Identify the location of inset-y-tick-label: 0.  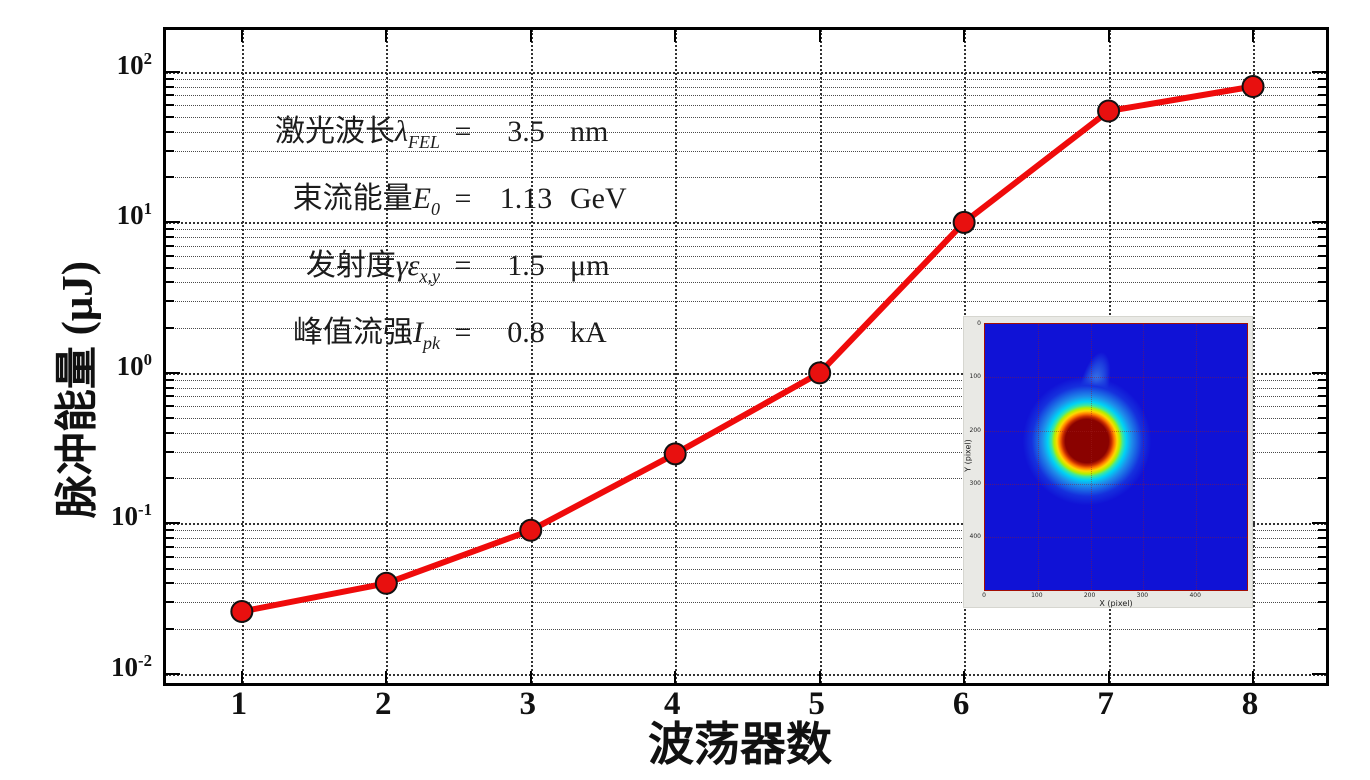
(979, 323).